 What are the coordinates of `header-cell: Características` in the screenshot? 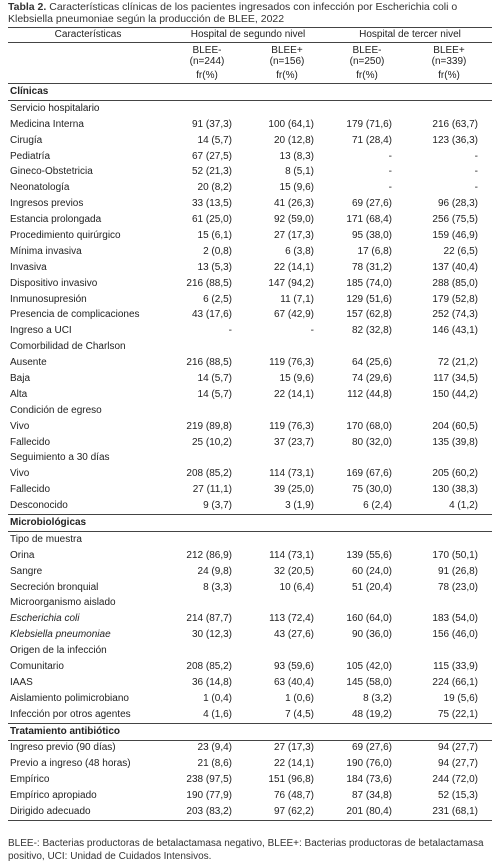 It's located at (88, 35).